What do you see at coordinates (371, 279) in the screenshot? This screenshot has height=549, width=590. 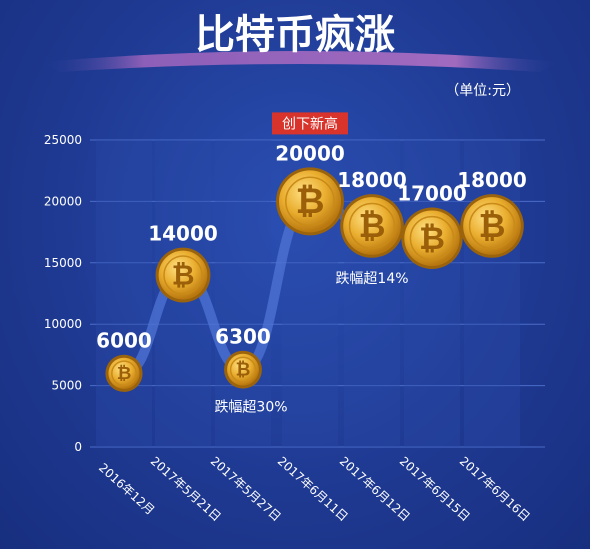 I see `drop-annotation: 跌幅超14%` at bounding box center [371, 279].